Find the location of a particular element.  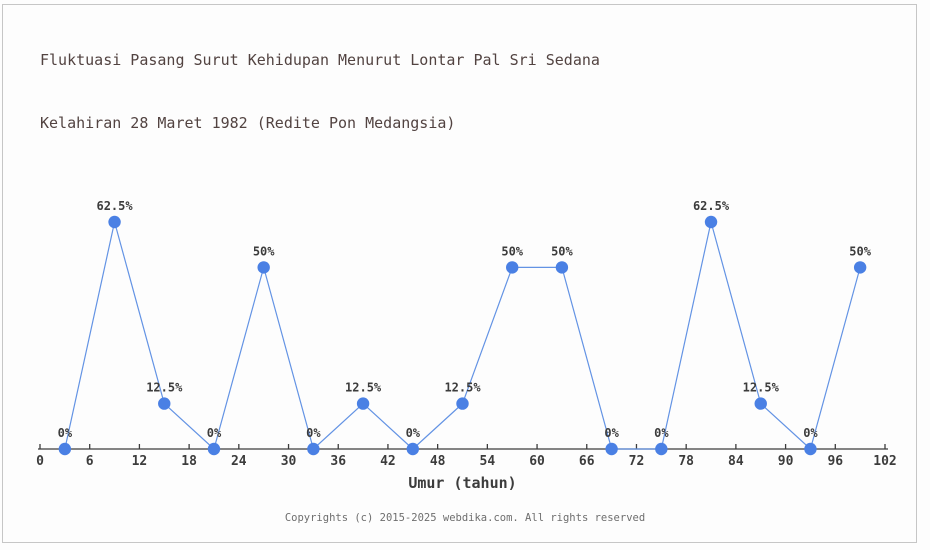

x-tick-label: 60 is located at coordinates (537, 461).